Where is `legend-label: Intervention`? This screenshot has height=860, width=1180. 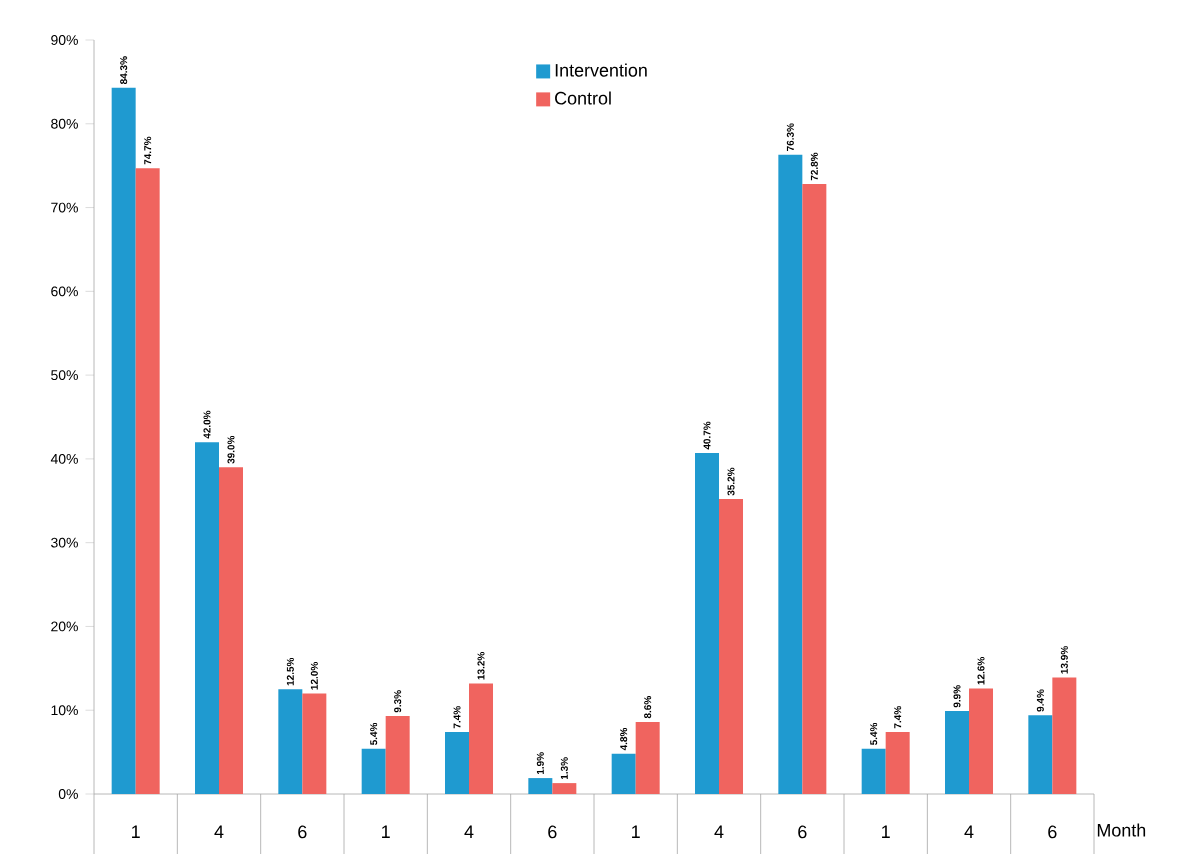 legend-label: Intervention is located at coordinates (601, 70).